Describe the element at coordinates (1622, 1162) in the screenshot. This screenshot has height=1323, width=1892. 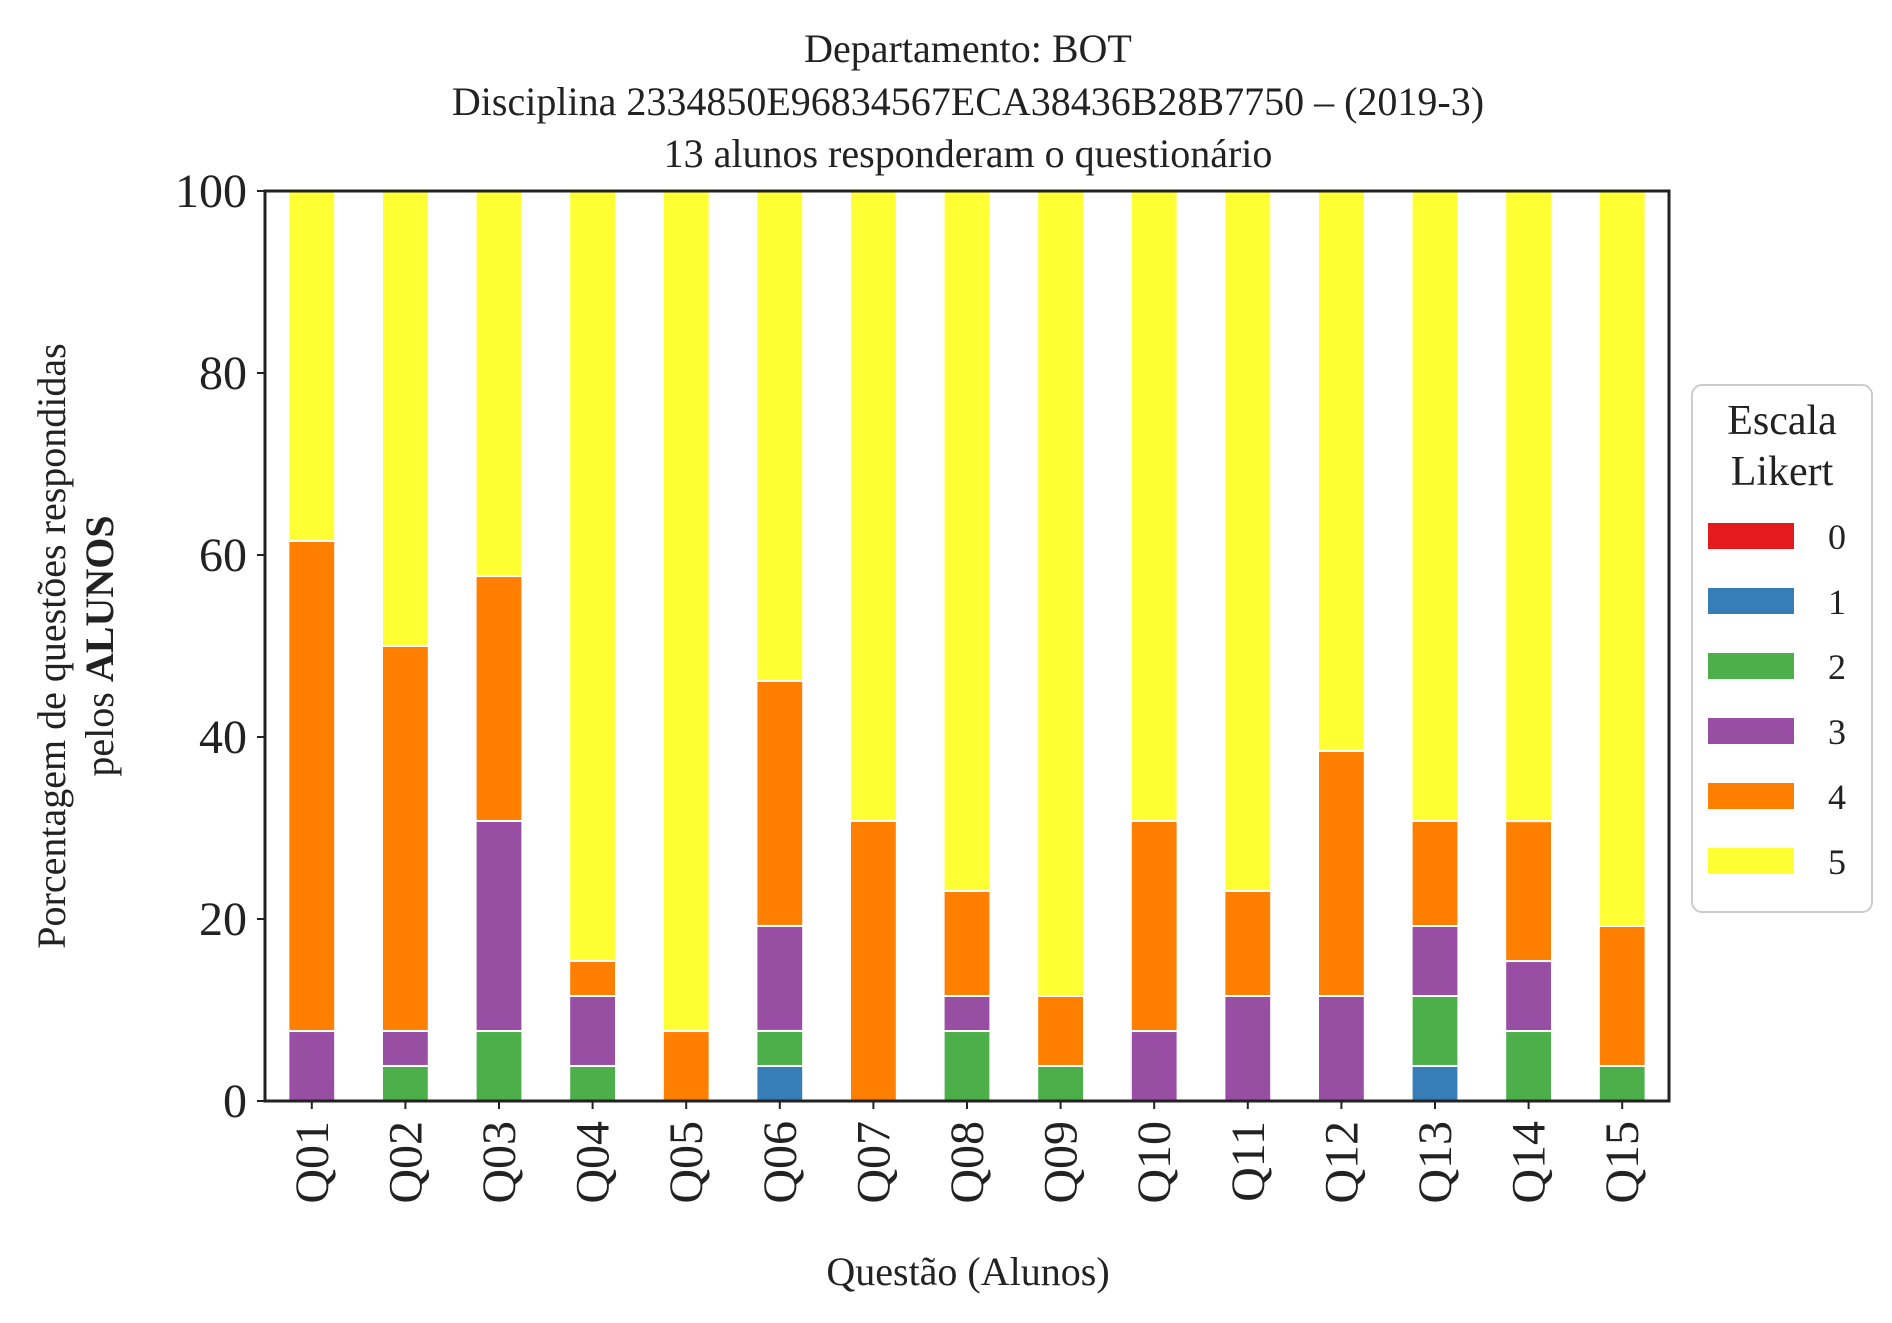
I see `x-tick-label-q15: Q15` at that location.